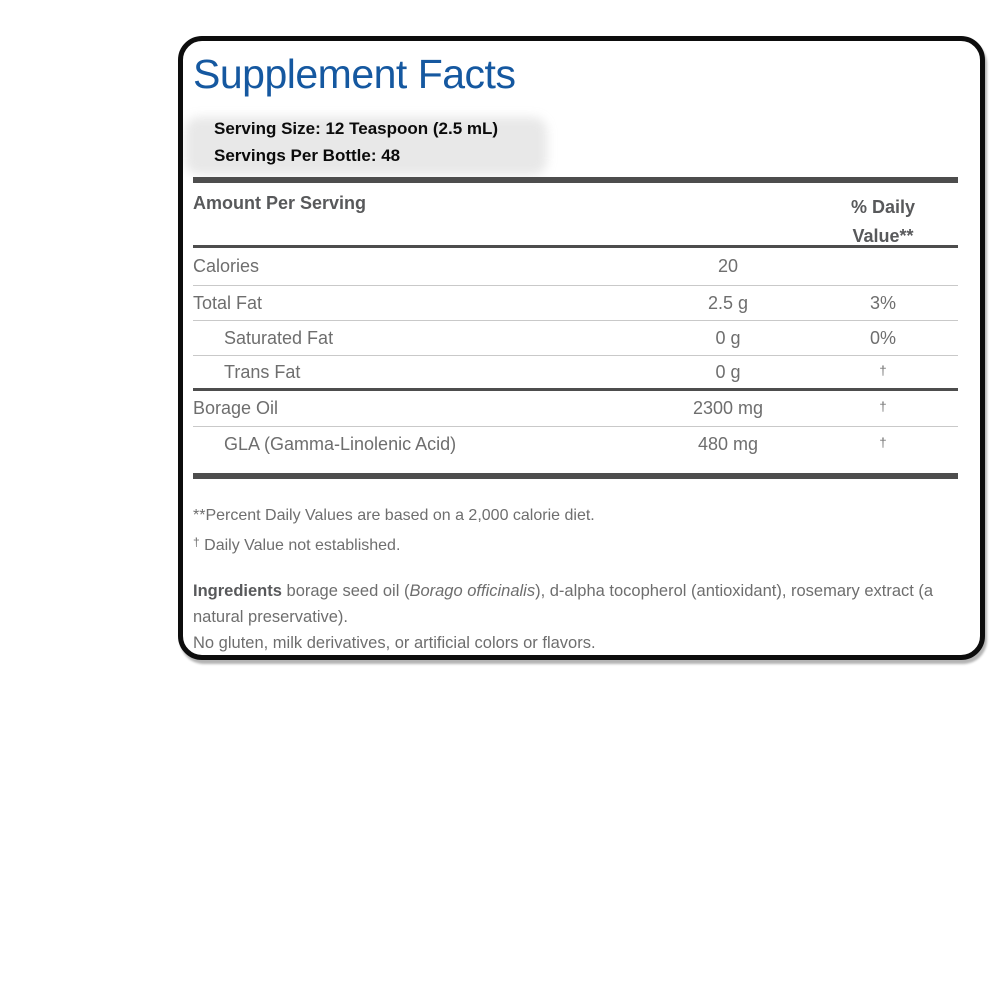 This screenshot has width=1000, height=1000. I want to click on background-smudge, so click(366, 146).